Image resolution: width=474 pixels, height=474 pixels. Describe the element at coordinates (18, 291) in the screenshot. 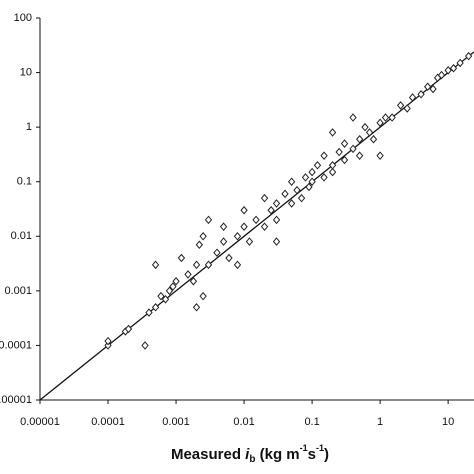

I see `y-tick-label: 0.001` at that location.